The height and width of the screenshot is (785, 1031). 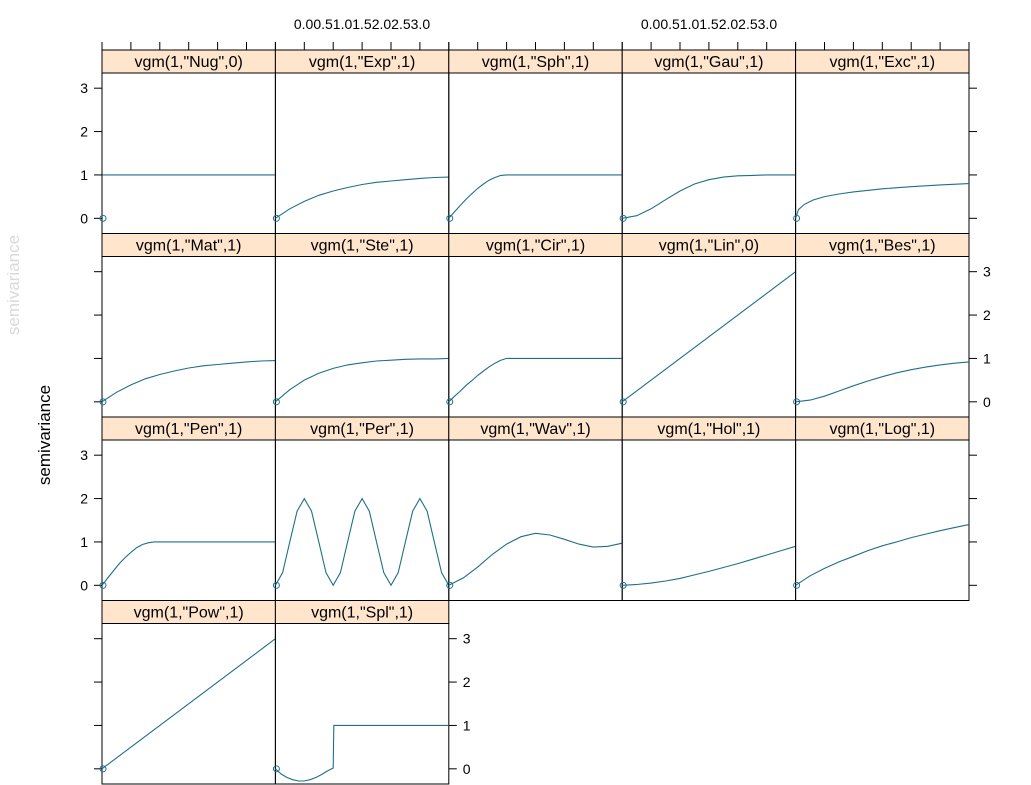 I want to click on panel: vgm(1,"Wav",1), so click(x=534, y=508).